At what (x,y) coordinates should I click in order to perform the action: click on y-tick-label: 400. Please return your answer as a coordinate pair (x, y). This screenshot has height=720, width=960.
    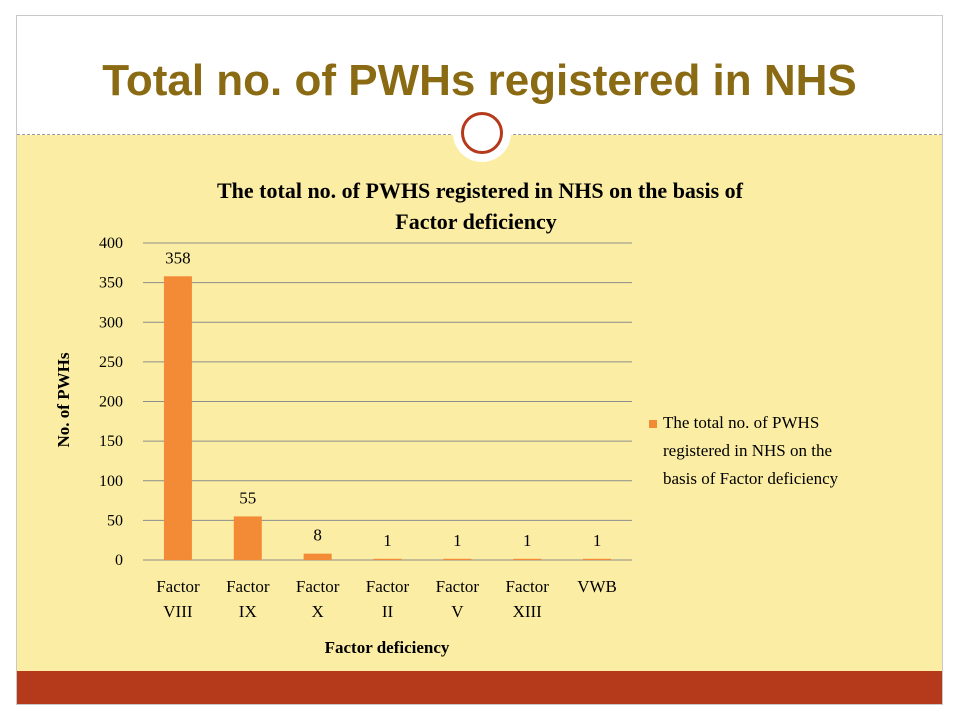
    Looking at the image, I should click on (111, 243).